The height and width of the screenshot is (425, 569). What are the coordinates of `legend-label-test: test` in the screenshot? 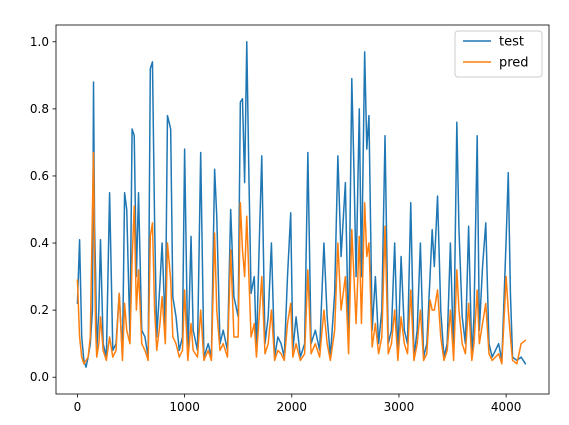 It's located at (511, 42).